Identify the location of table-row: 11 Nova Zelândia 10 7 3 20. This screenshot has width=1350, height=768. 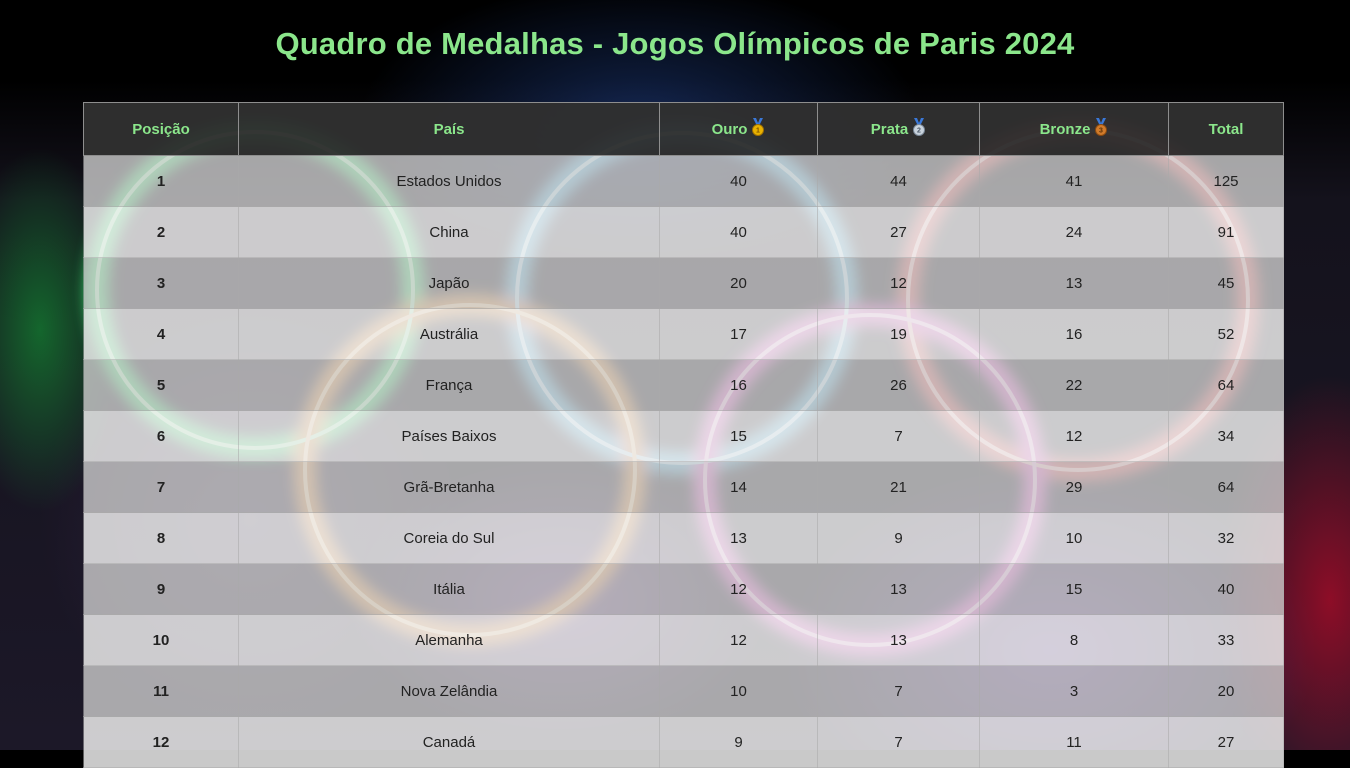
(683, 691).